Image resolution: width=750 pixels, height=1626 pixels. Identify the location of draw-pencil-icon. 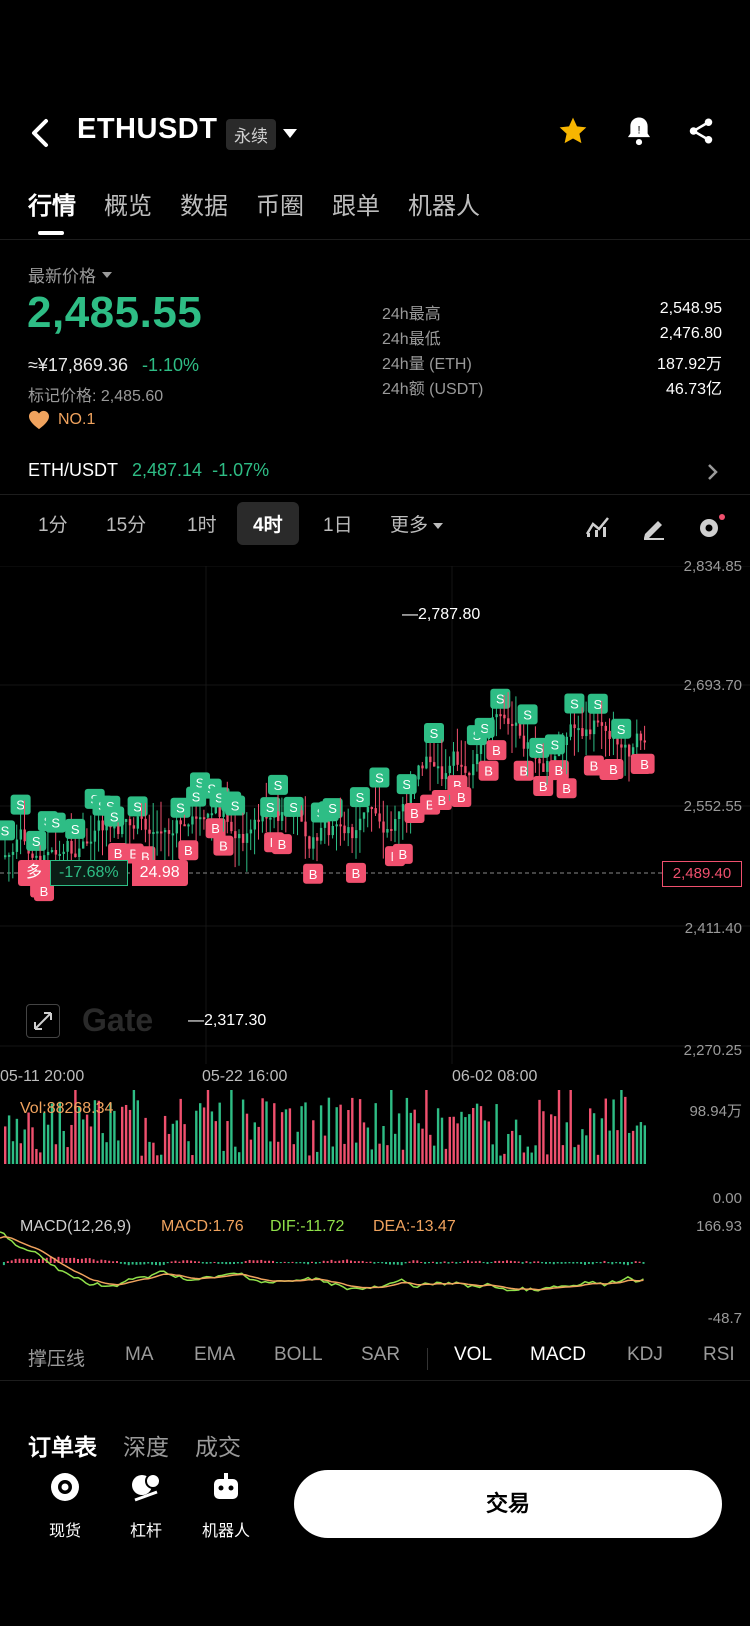
(654, 527).